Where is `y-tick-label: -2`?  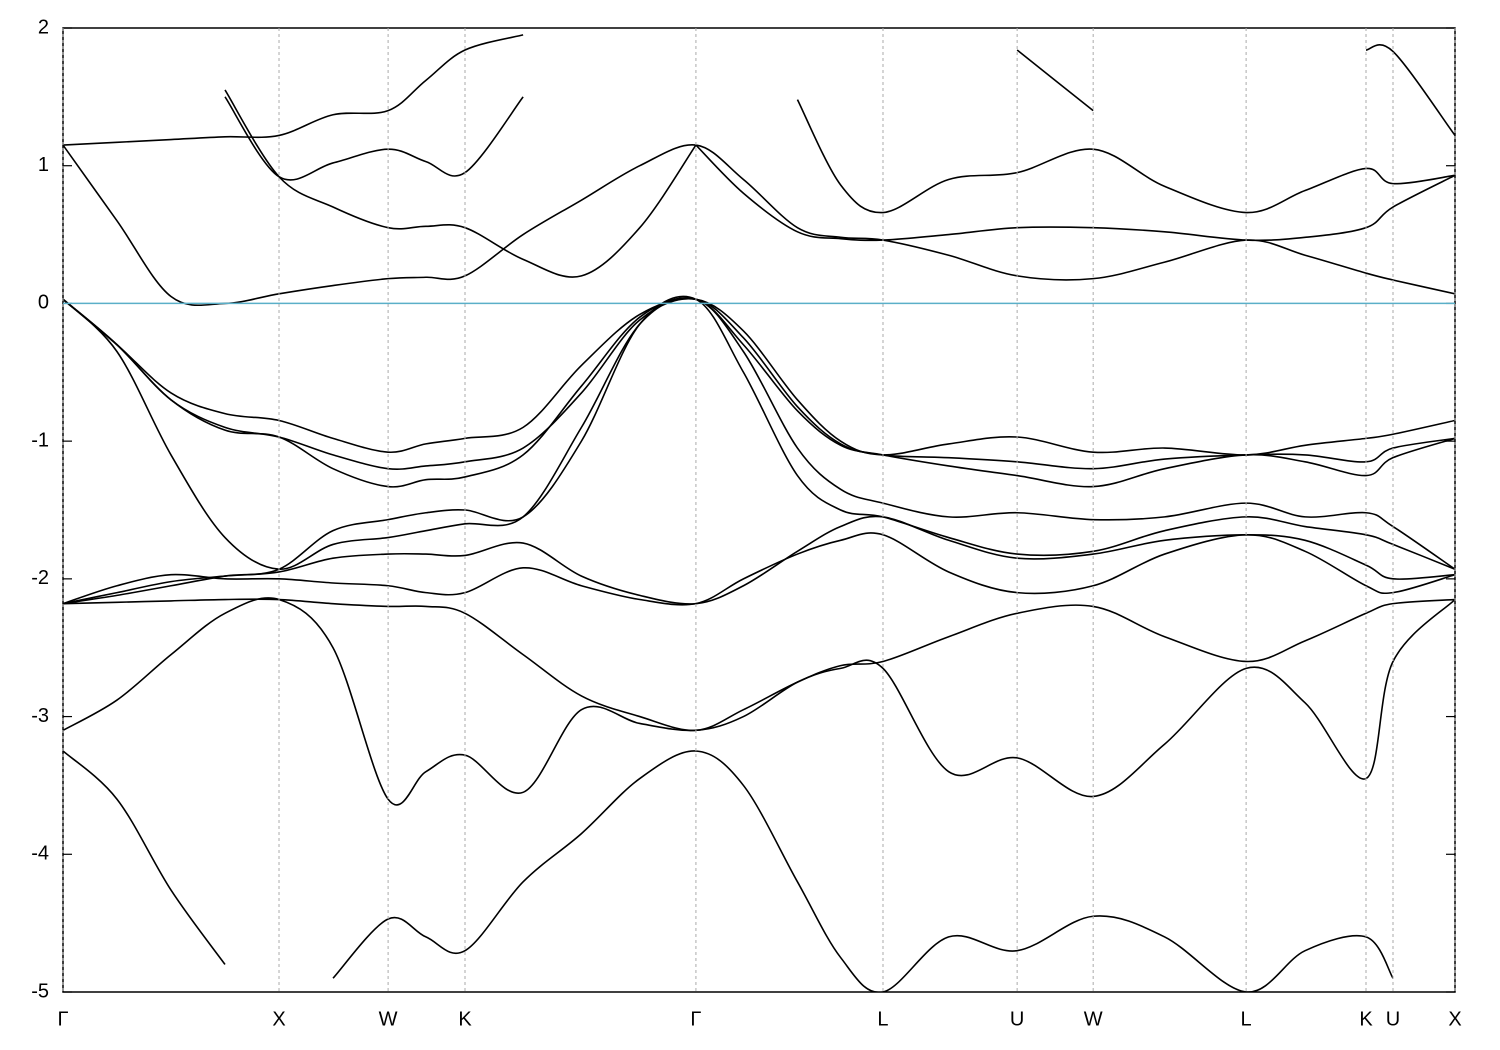 y-tick-label: -2 is located at coordinates (40, 578).